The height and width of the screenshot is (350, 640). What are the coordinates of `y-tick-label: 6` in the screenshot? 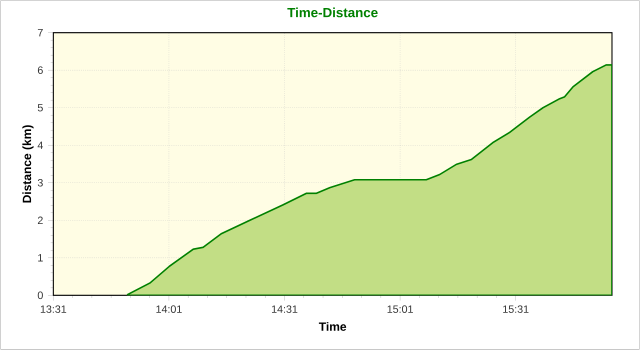 It's located at (40, 70).